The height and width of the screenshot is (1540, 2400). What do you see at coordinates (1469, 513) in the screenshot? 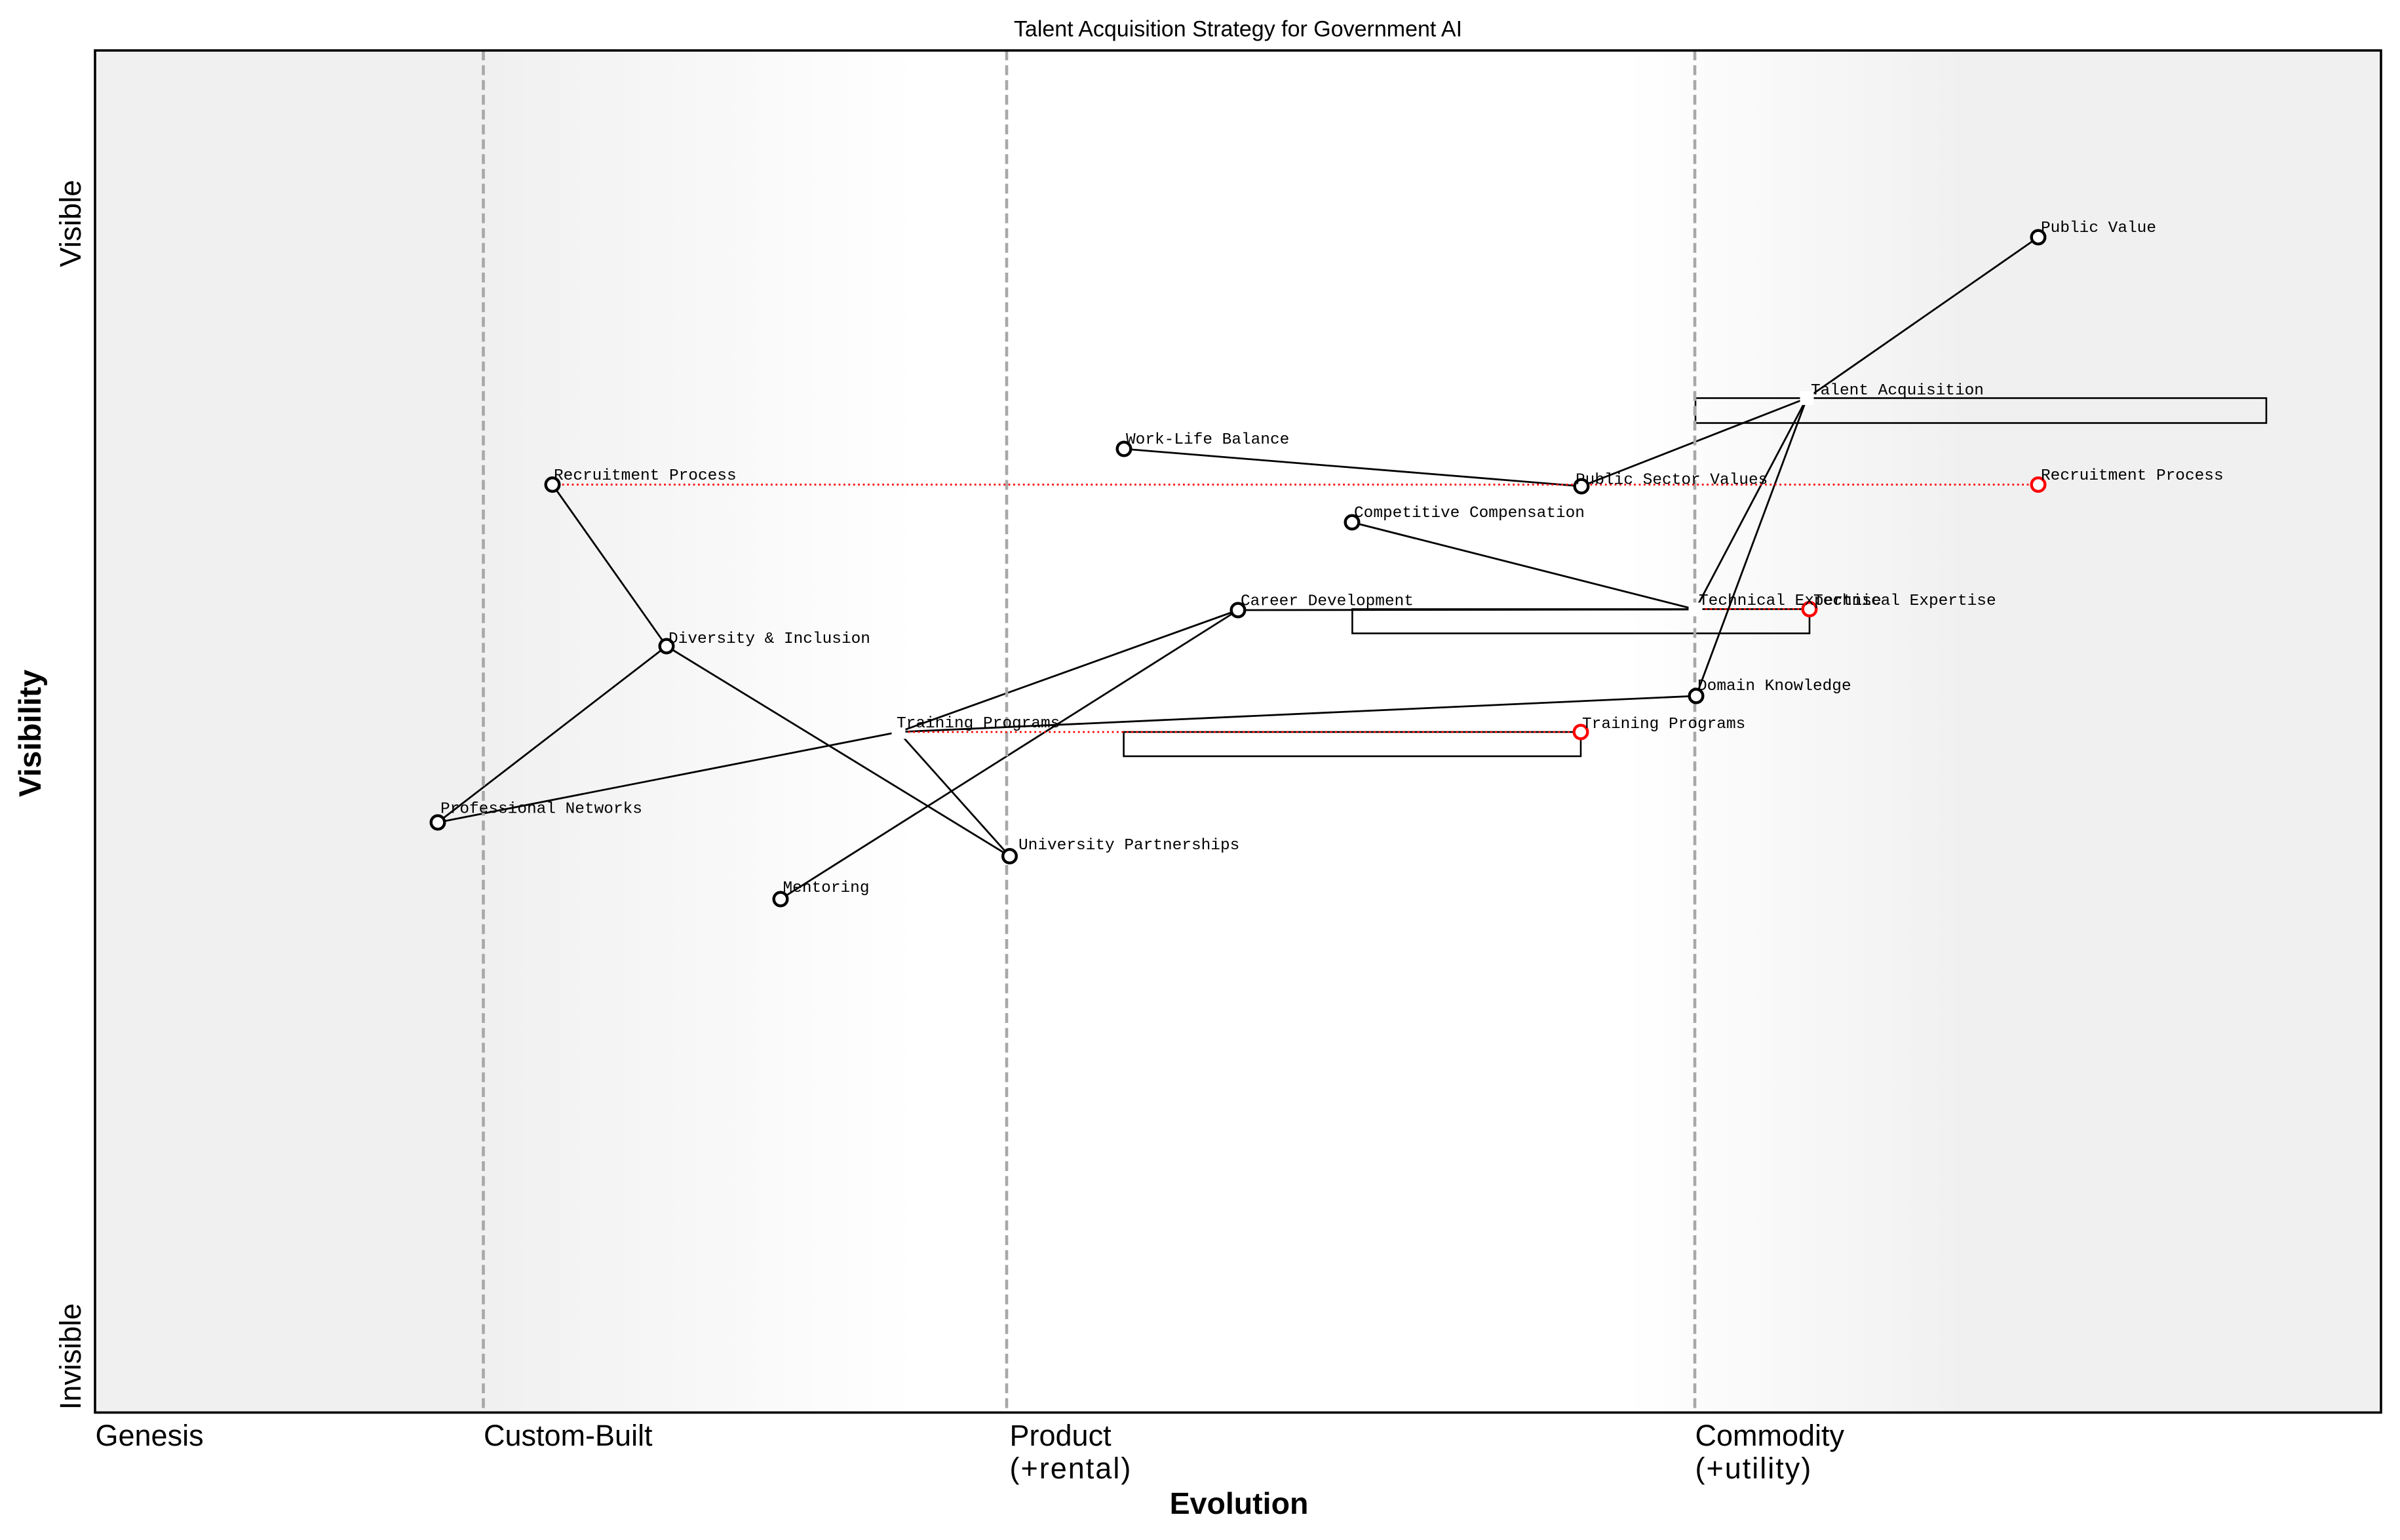
I see `svg-text: Competitive Compensation` at bounding box center [1469, 513].